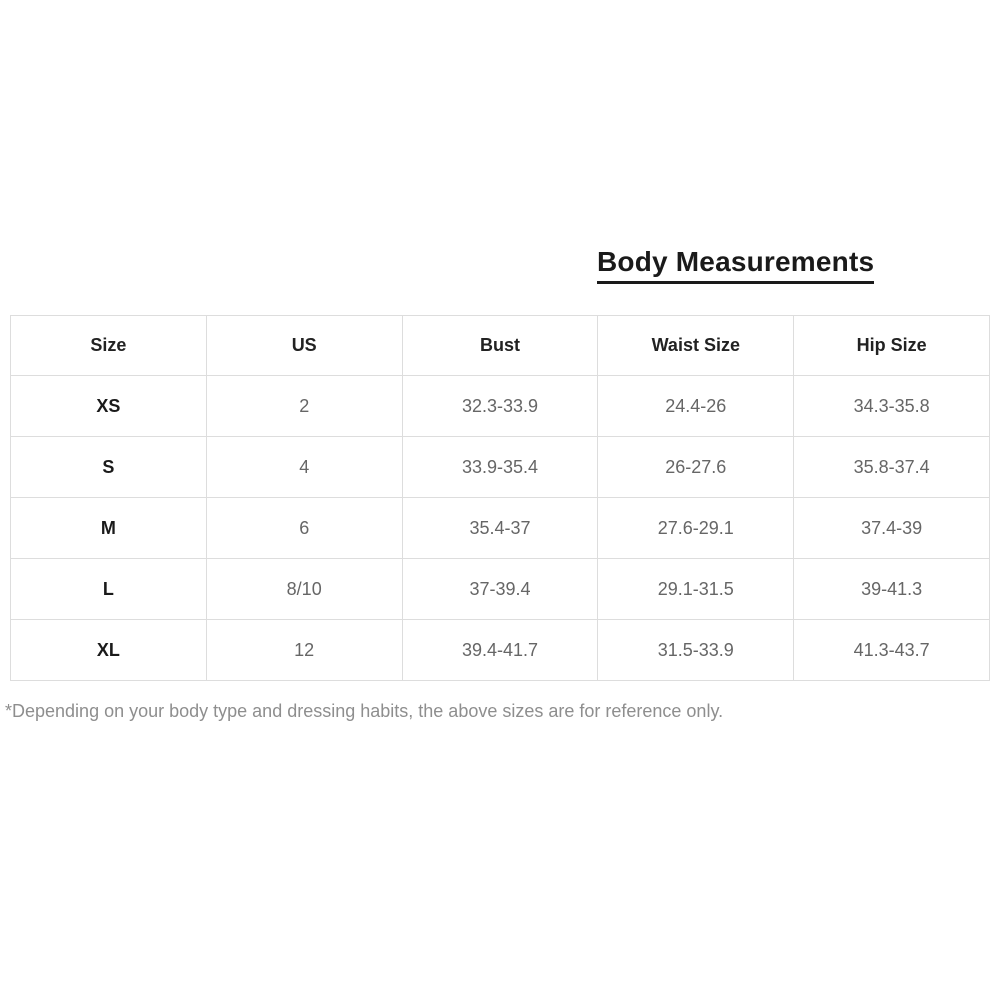 Image resolution: width=1000 pixels, height=1000 pixels. I want to click on table-cell: 31.5-33.9, so click(696, 650).